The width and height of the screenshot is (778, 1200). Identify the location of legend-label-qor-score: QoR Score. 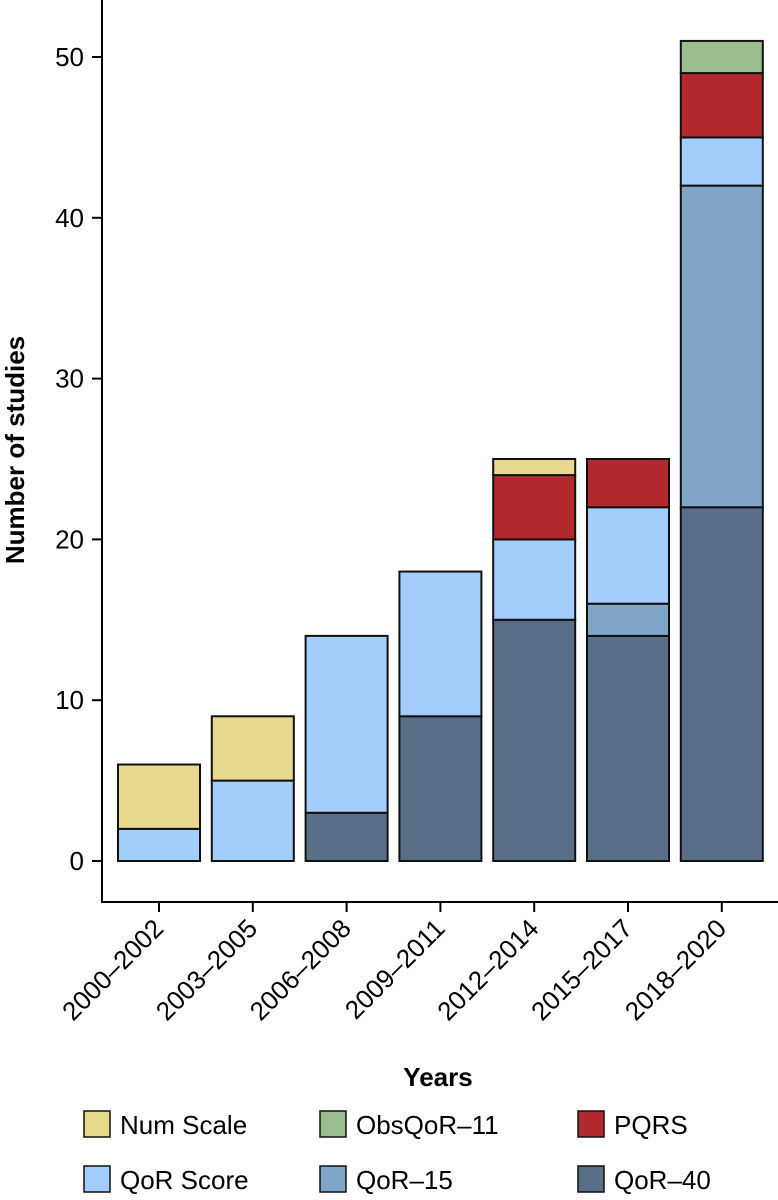
(184, 1180).